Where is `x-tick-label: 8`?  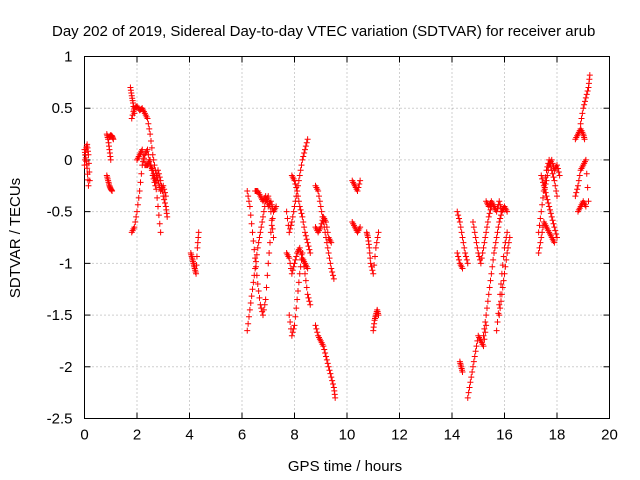 x-tick-label: 8 is located at coordinates (294, 435).